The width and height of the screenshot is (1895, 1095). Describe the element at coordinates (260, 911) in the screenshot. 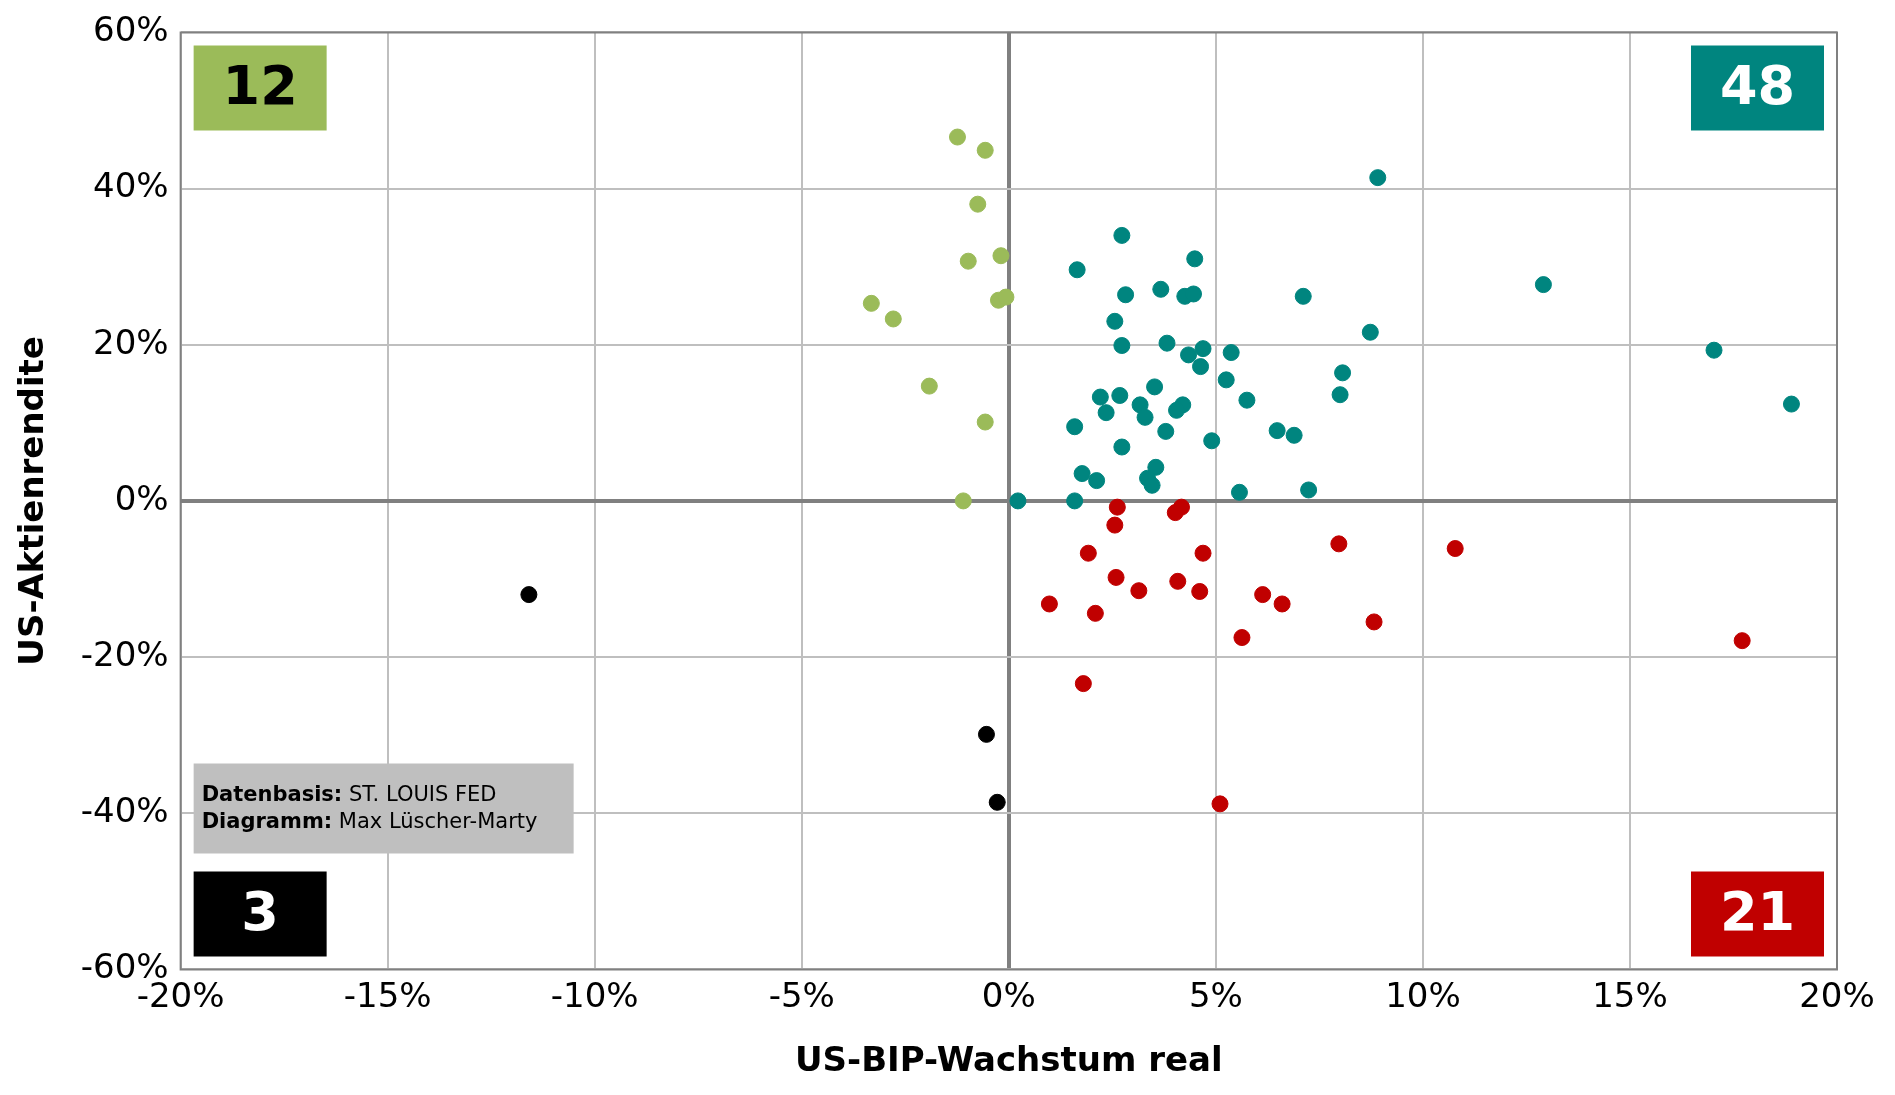

I see `annotation: 3` at that location.